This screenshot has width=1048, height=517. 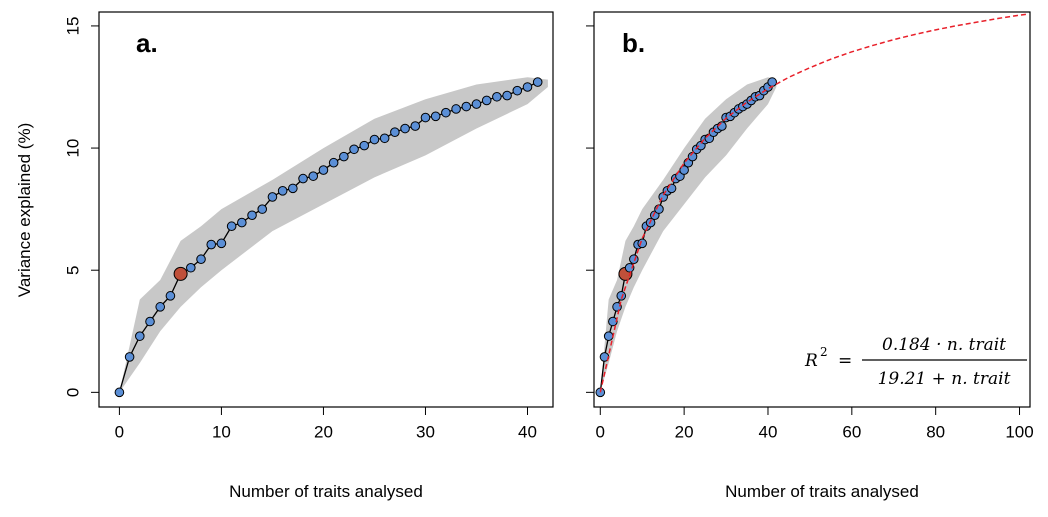 What do you see at coordinates (688, 235) in the screenshot?
I see `confidence-band` at bounding box center [688, 235].